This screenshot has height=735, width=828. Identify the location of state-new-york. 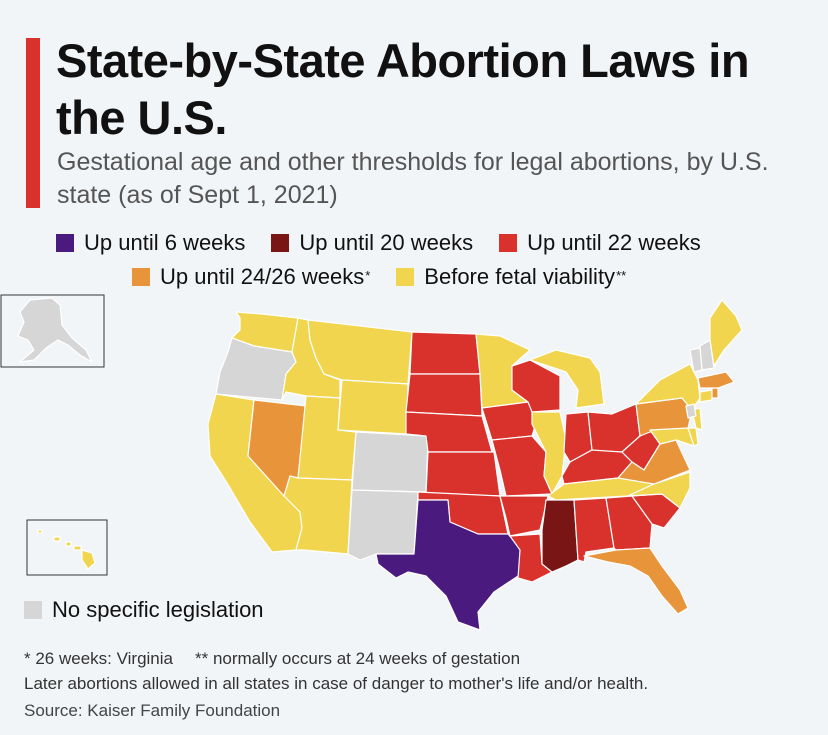
(668, 387).